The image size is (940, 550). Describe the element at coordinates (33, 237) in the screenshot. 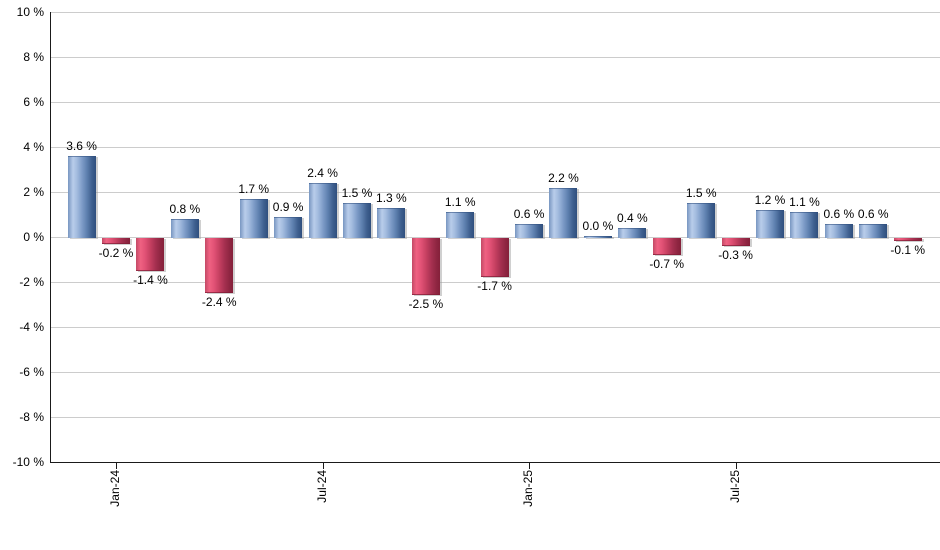

I see `y-axis-label: 0 %` at that location.